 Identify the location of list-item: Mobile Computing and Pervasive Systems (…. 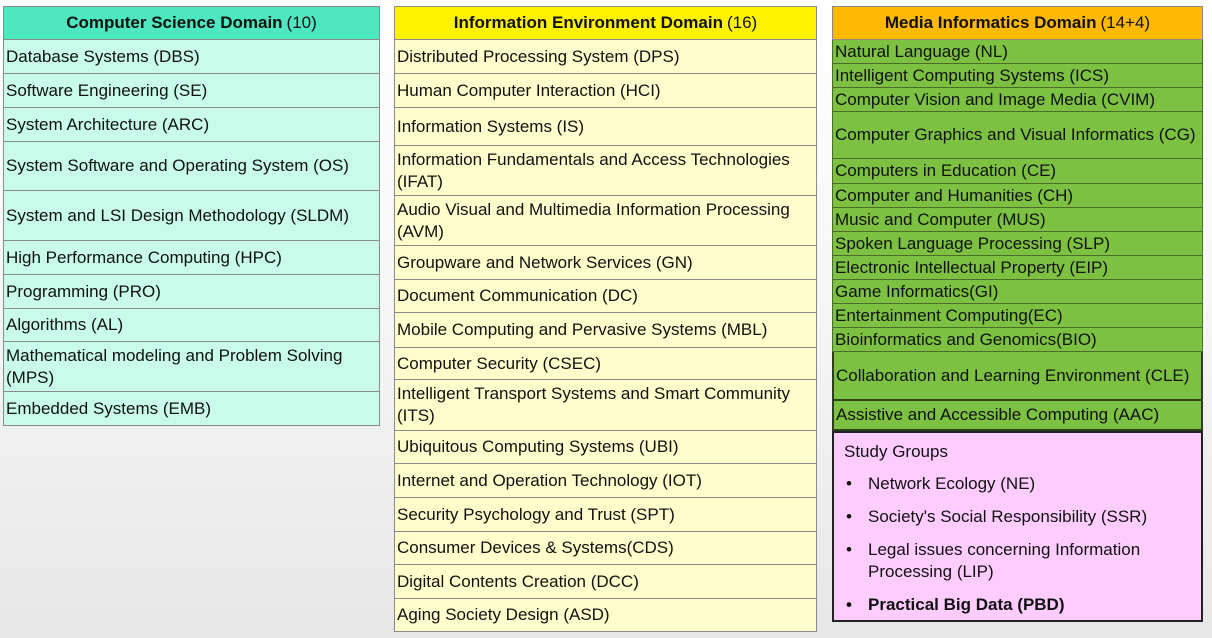
(605, 330).